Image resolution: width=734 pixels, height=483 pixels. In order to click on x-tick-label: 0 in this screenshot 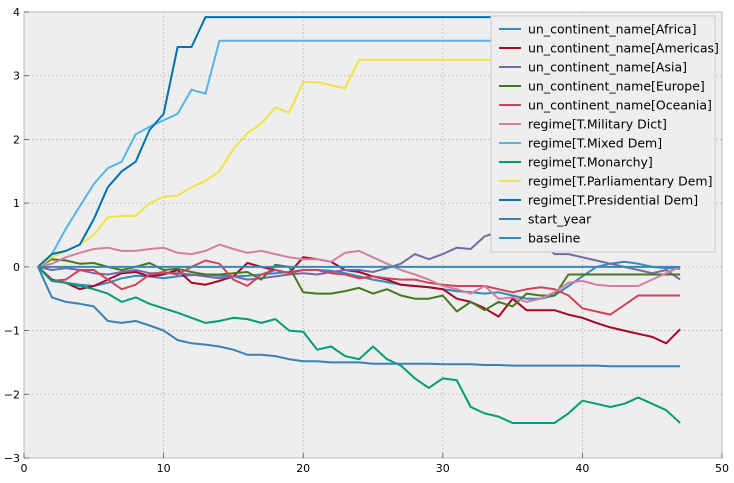, I will do `click(24, 468)`.